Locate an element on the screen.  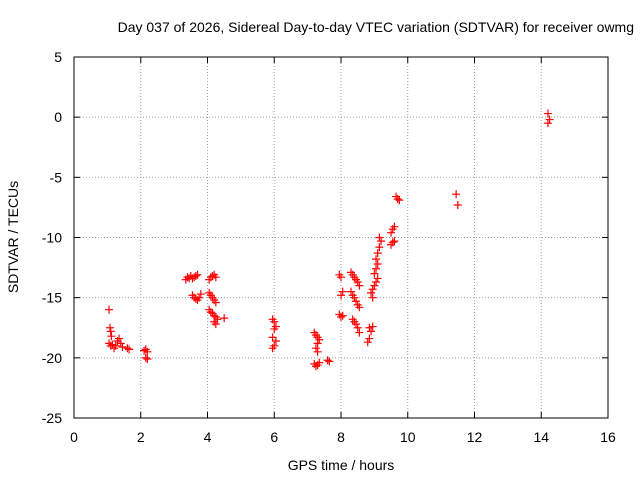
y-axis-label: SDTVAR / TECUs is located at coordinates (13, 237).